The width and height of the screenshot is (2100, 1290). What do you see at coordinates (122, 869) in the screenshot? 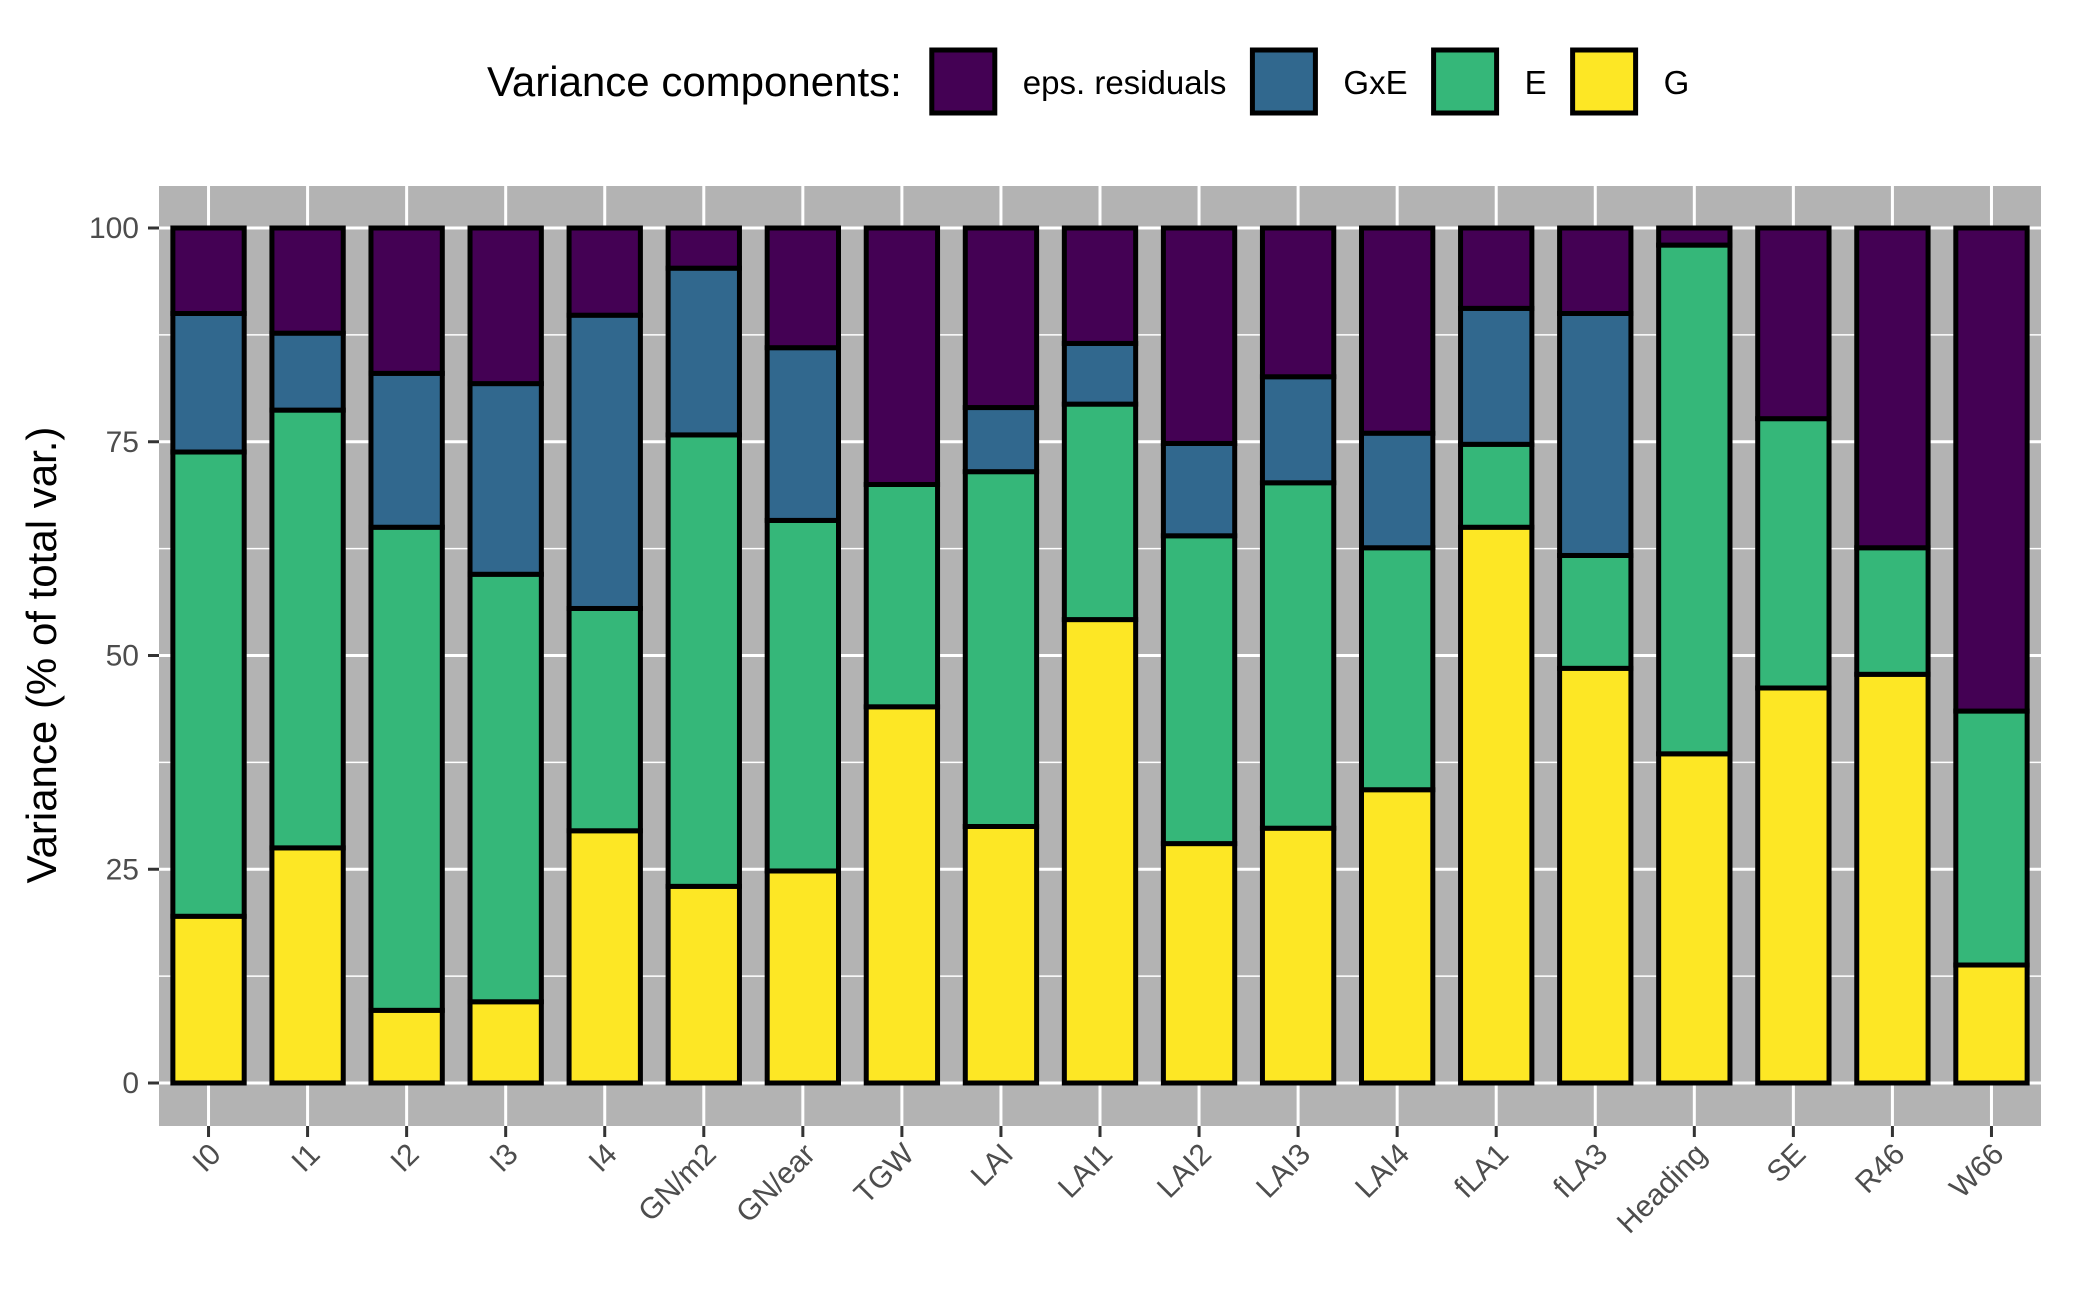
I see `y-tick-label: 25` at bounding box center [122, 869].